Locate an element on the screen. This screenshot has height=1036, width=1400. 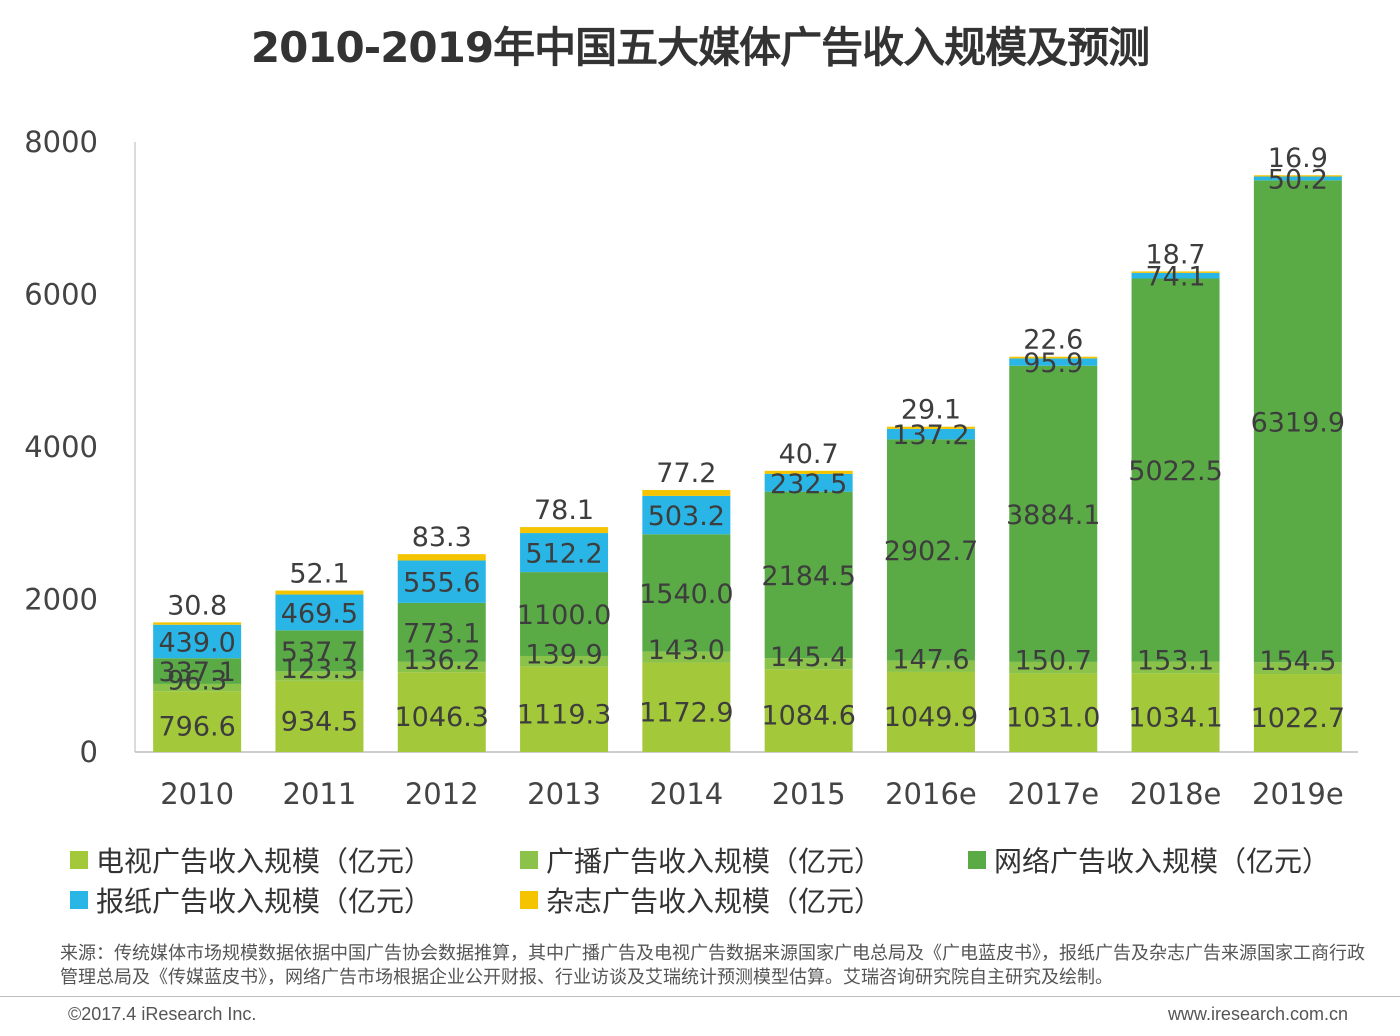
legend-swatch-radio is located at coordinates (529, 860).